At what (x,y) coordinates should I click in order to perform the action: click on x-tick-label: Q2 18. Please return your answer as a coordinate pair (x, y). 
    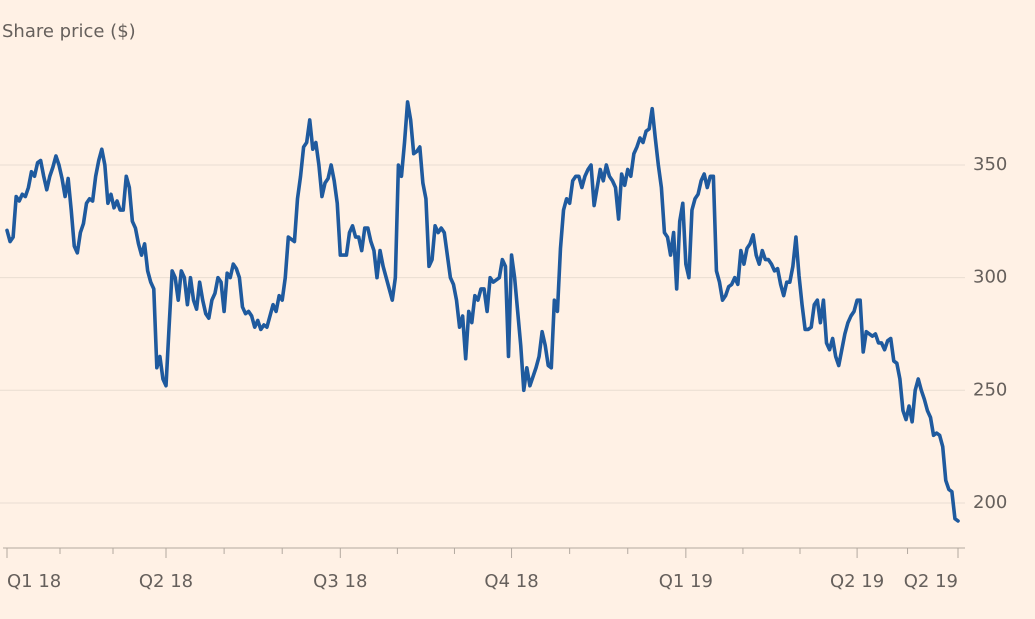
    Looking at the image, I should click on (166, 581).